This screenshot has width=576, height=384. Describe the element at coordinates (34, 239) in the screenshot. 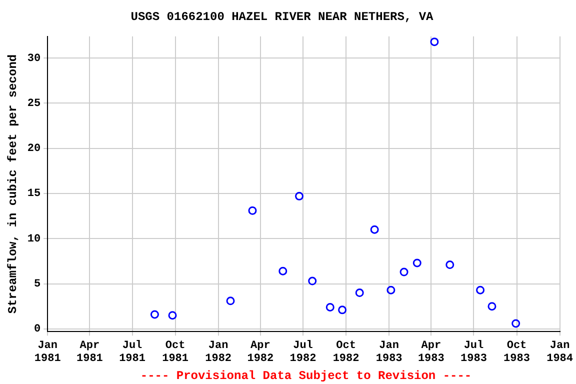

I see `y-tick-label: 10` at that location.